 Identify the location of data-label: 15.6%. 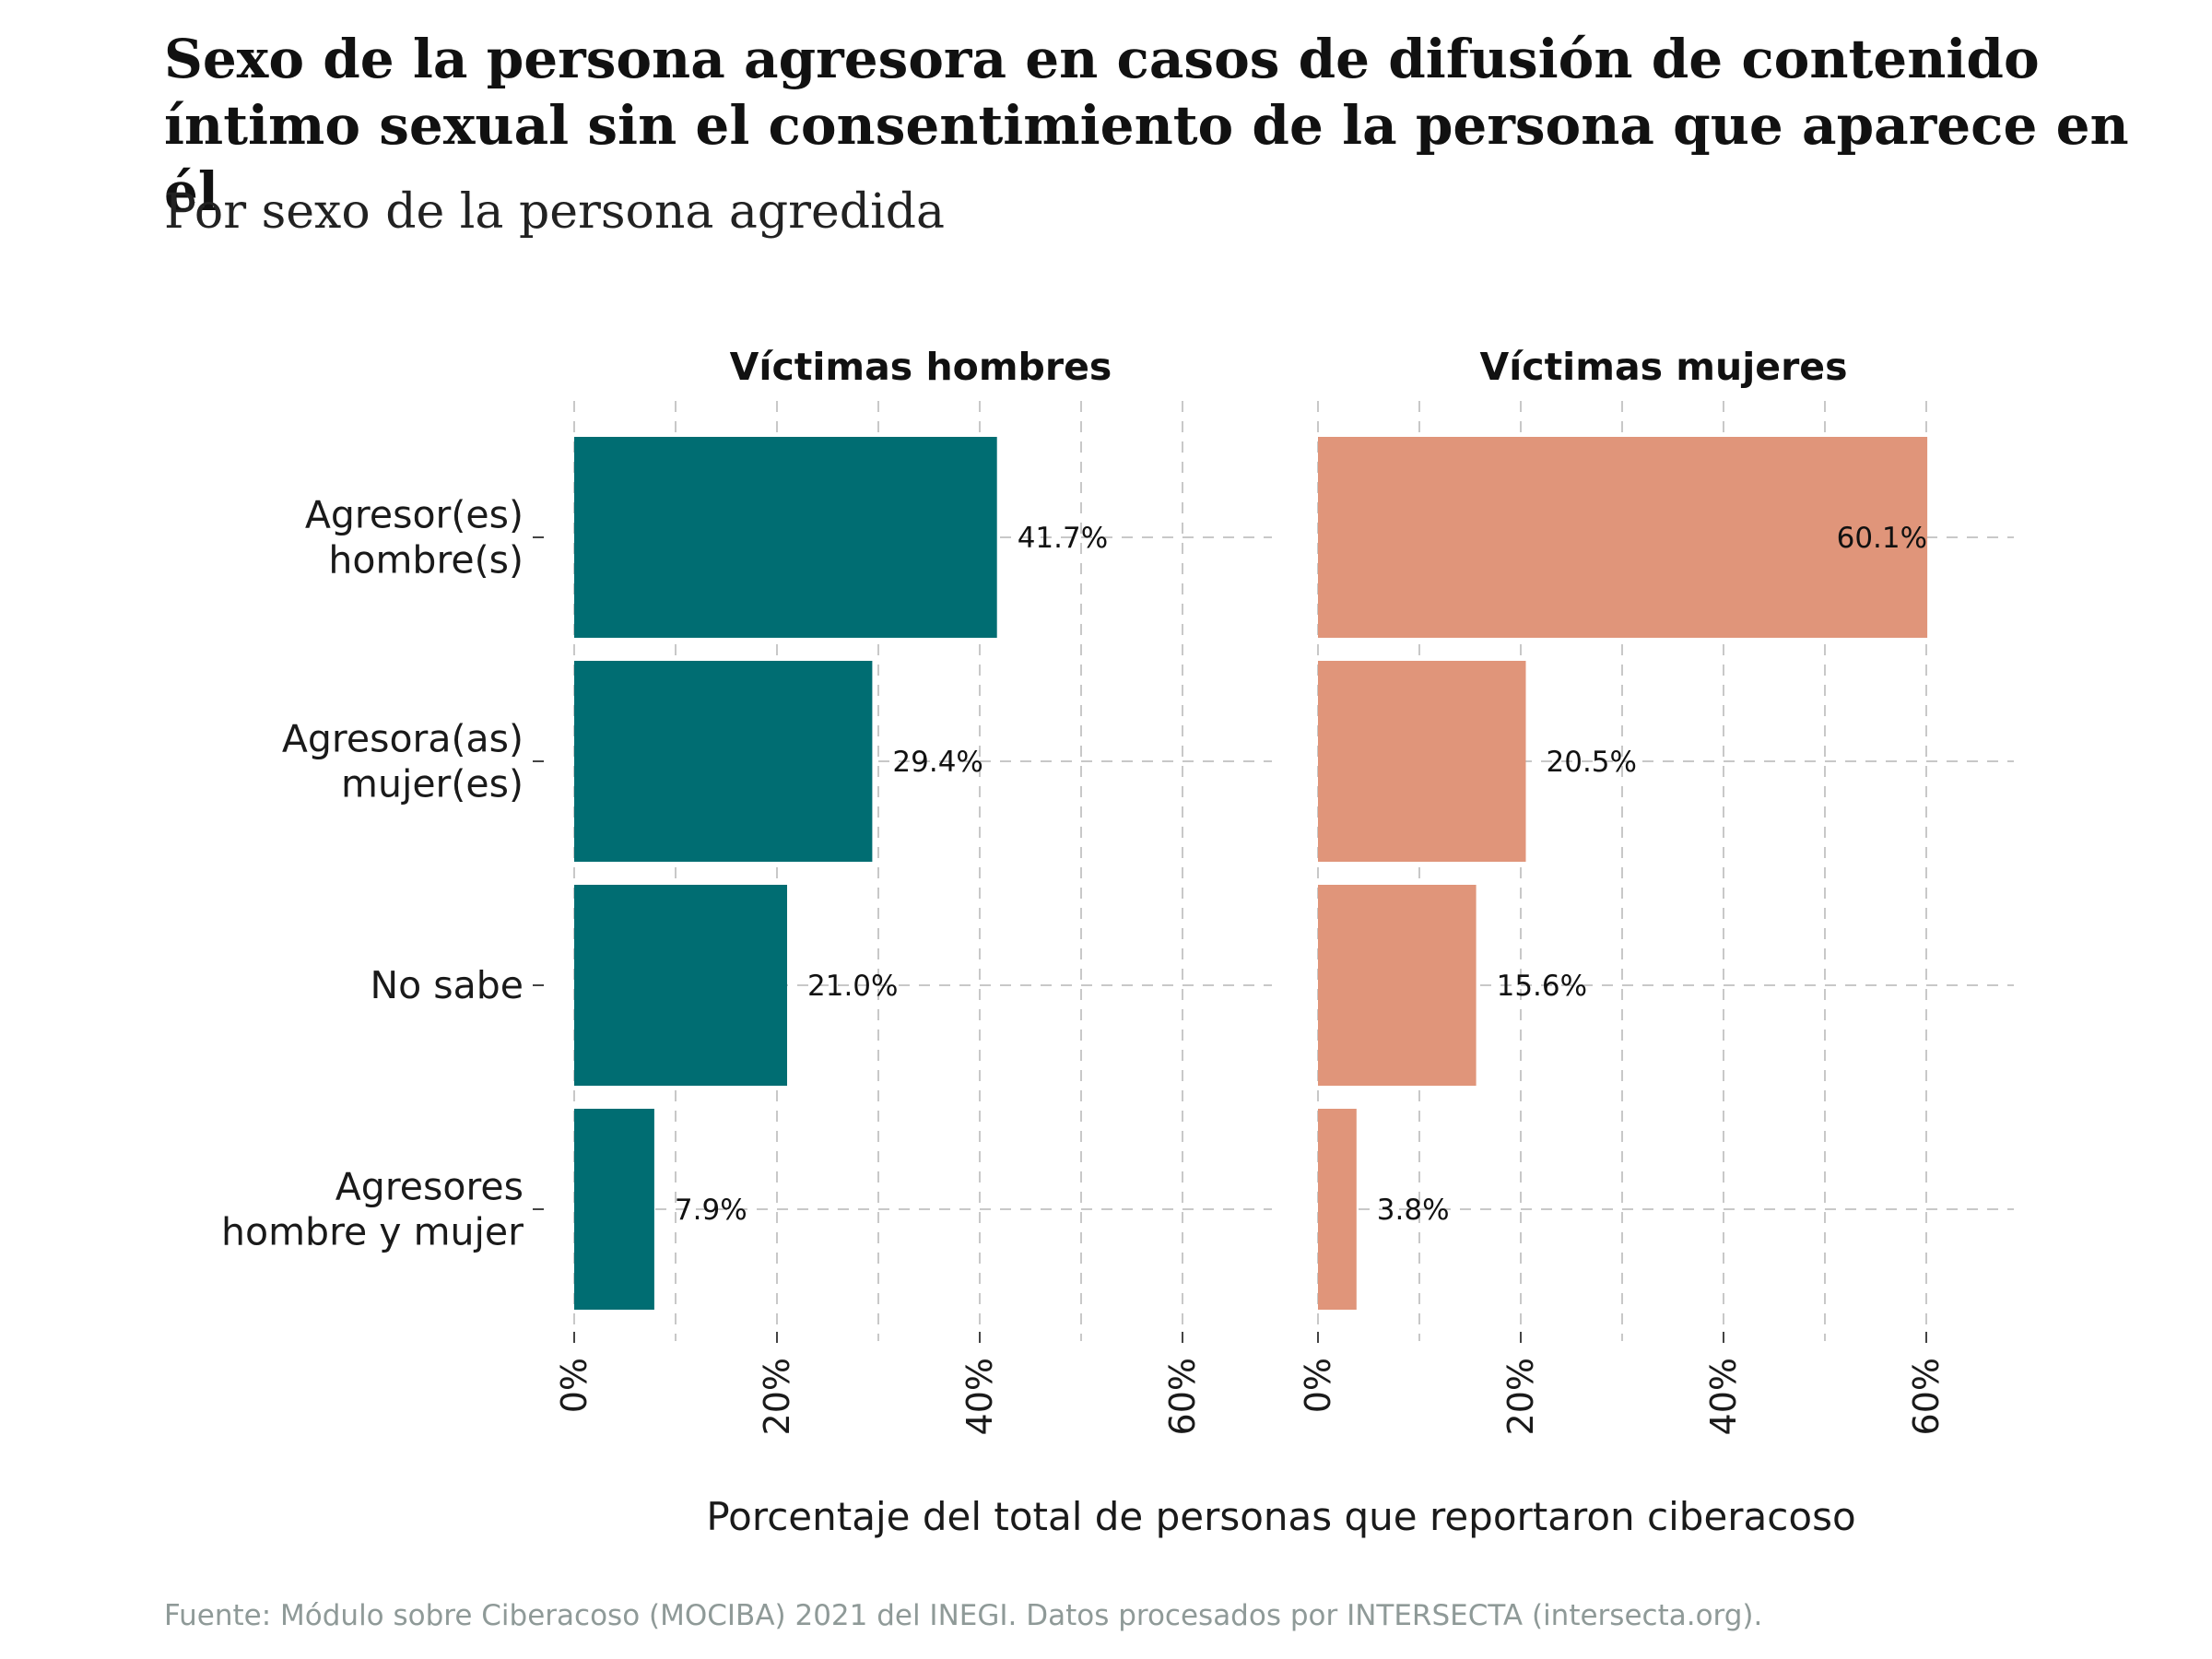
(1542, 986).